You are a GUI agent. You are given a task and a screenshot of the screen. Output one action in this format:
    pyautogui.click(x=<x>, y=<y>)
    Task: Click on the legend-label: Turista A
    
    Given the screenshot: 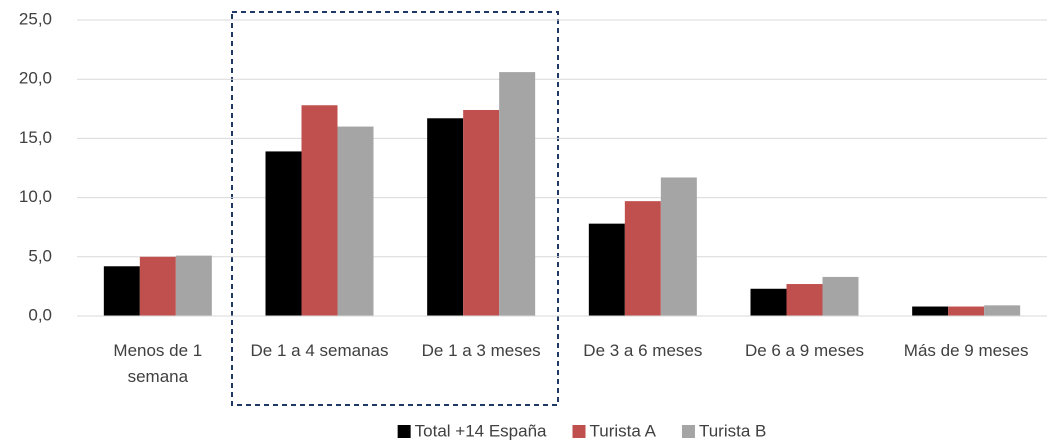 What is the action you would take?
    pyautogui.click(x=623, y=430)
    